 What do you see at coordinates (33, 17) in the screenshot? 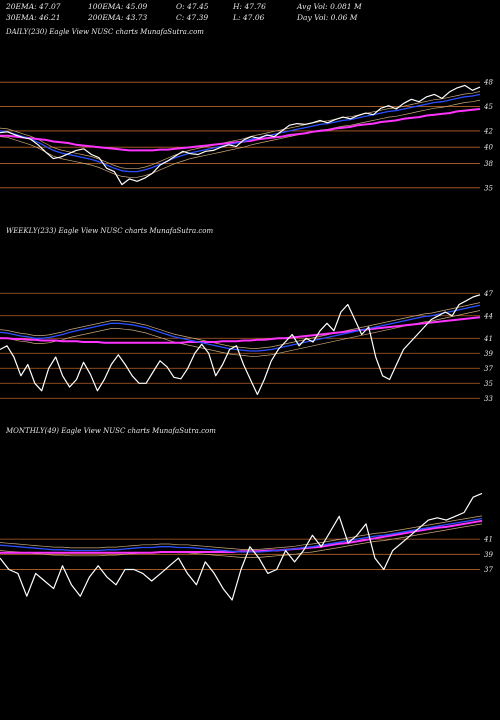
I see `stat-30ema: 30EMA: 46.21` at bounding box center [33, 17].